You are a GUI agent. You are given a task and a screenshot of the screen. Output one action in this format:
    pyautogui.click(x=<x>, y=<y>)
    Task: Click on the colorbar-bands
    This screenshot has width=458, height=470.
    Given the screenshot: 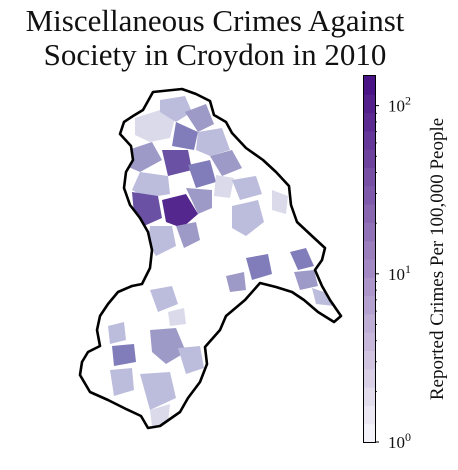 What is the action you would take?
    pyautogui.click(x=369, y=259)
    